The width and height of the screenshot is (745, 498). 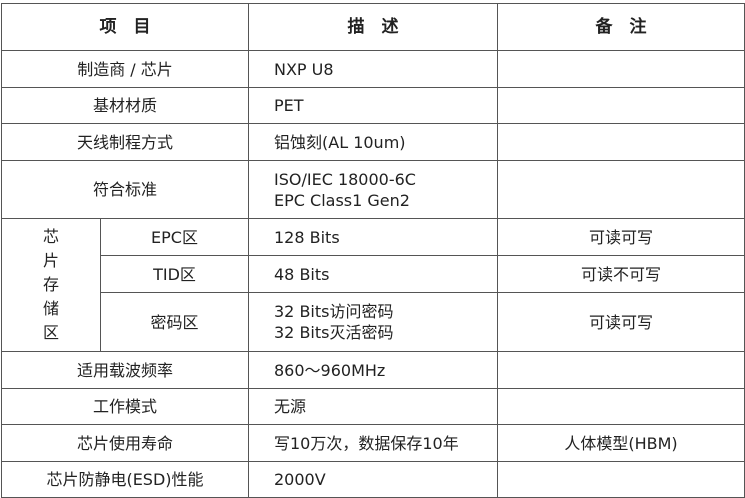 I want to click on desc-cell: 860～960MHz, so click(x=373, y=370).